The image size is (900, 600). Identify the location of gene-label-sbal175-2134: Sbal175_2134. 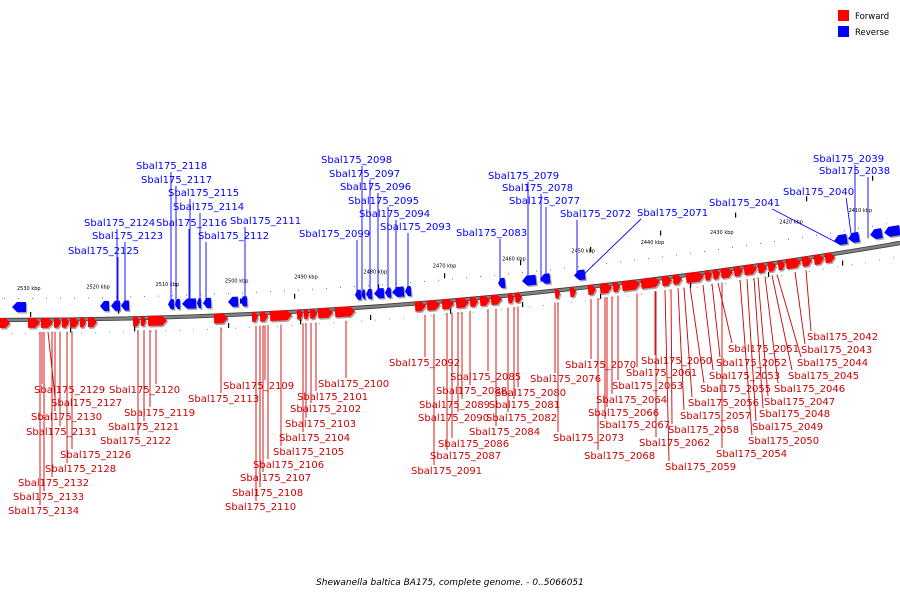
(43, 511).